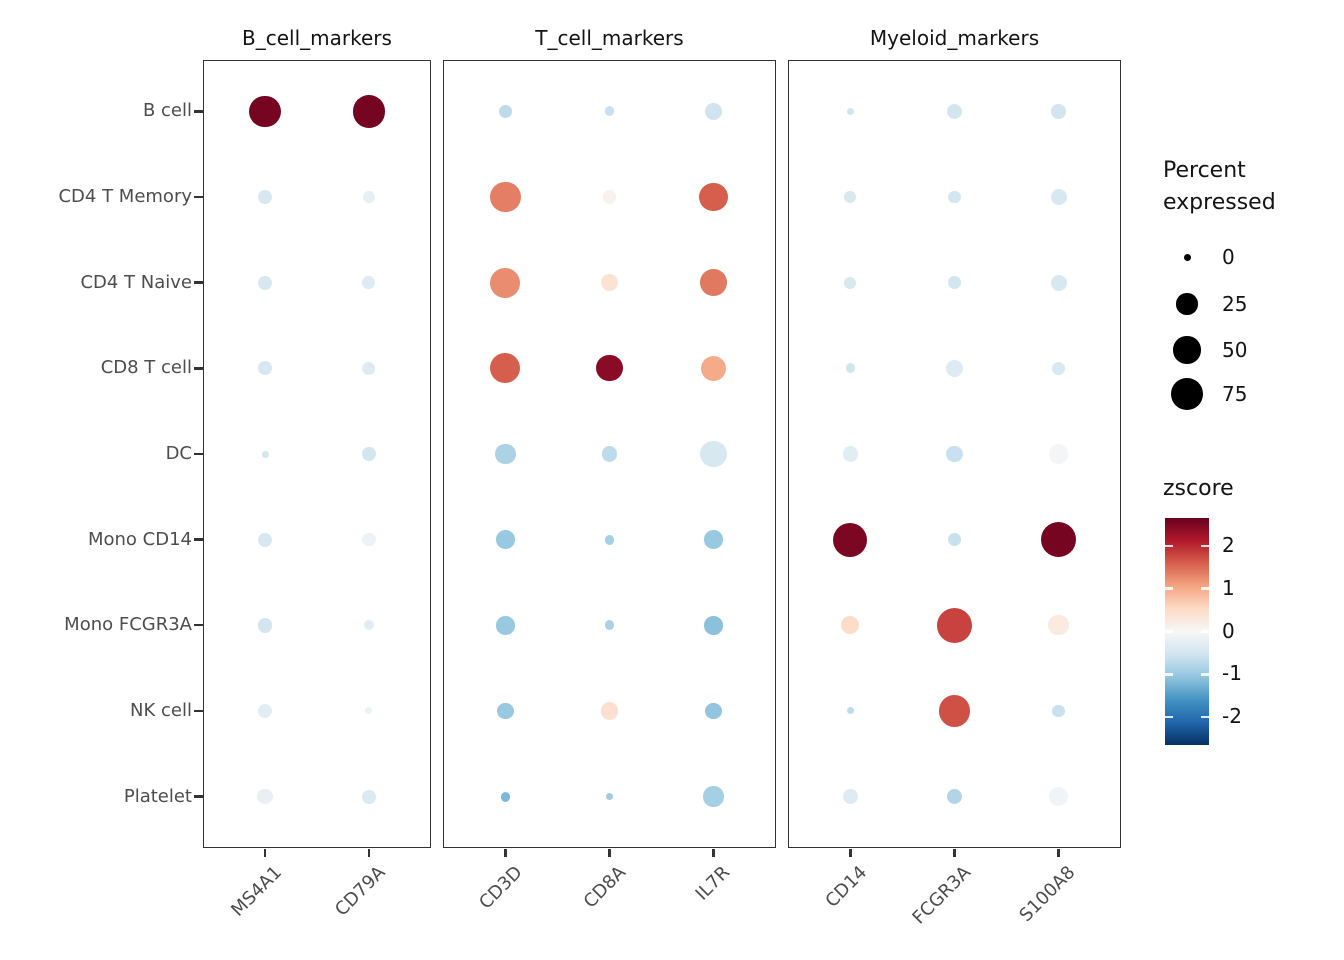 This screenshot has height=960, width=1344. Describe the element at coordinates (505, 796) in the screenshot. I see `dot-cd3d-platelet` at that location.